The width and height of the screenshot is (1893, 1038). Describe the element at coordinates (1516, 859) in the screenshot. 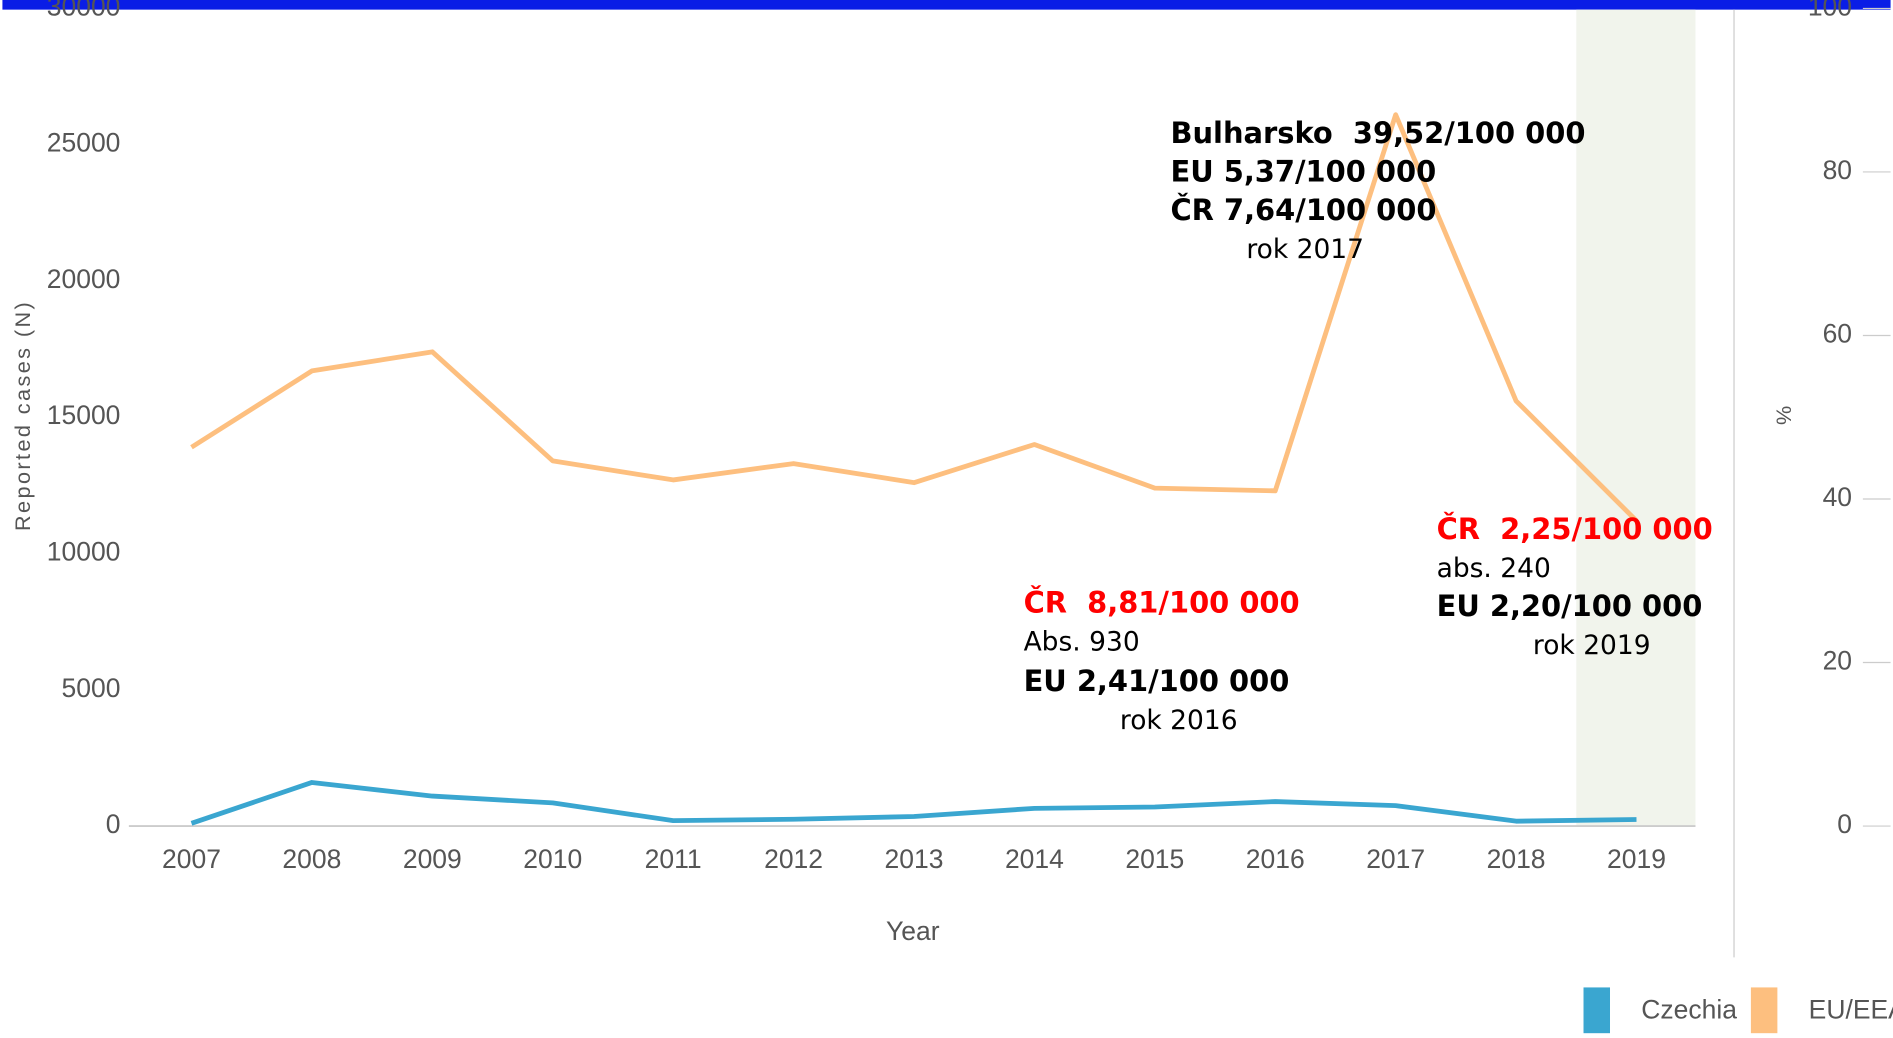

I see `x-tick-label: 2018` at that location.